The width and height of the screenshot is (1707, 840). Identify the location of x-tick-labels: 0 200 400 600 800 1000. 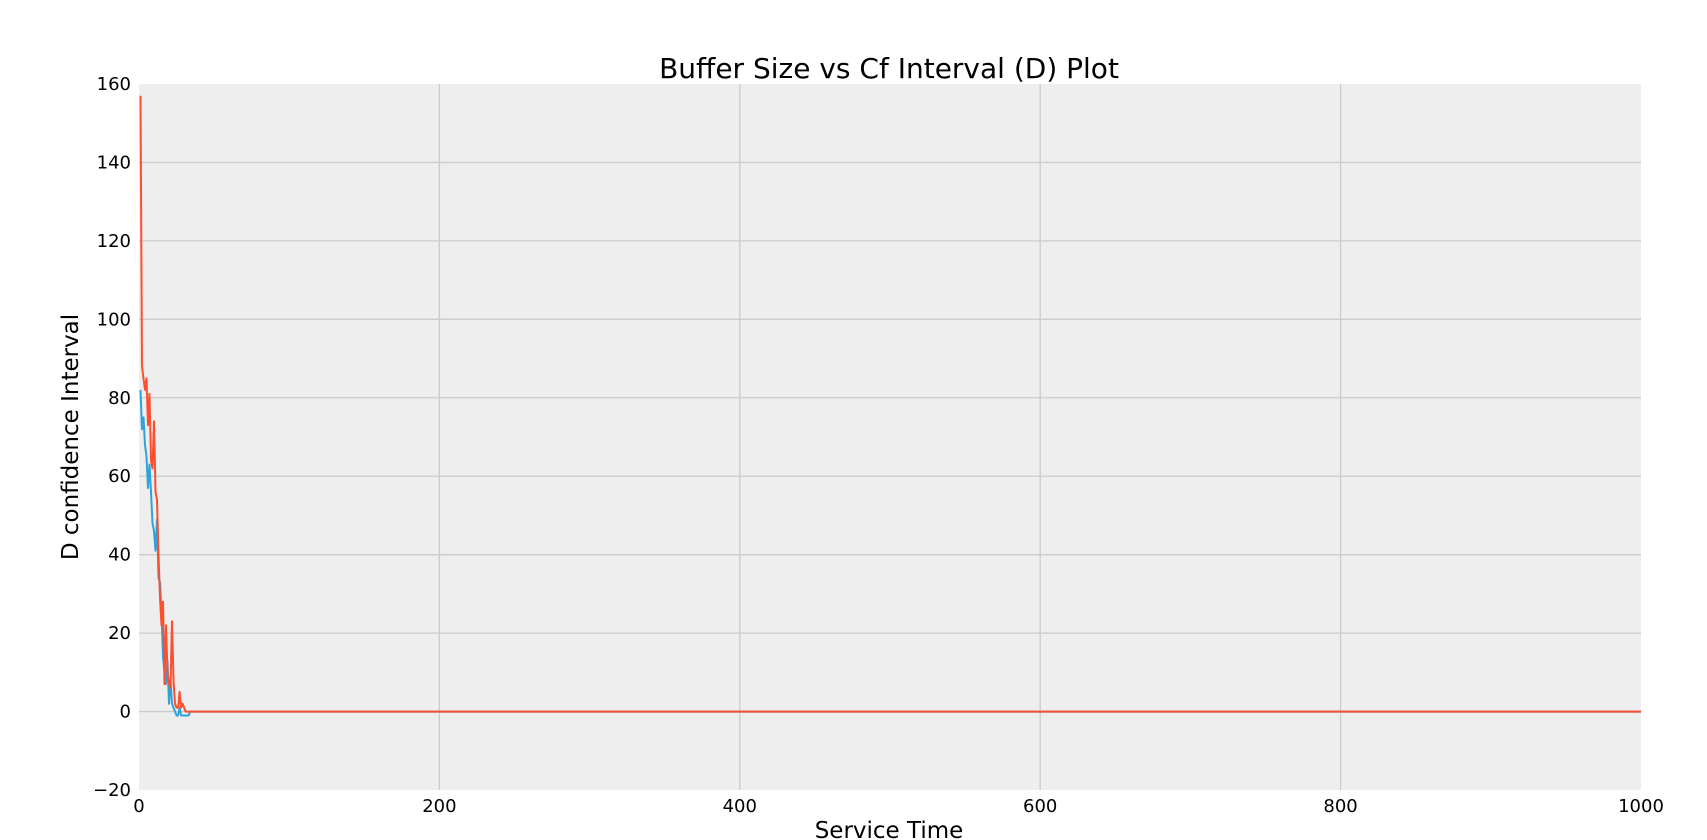
(898, 806).